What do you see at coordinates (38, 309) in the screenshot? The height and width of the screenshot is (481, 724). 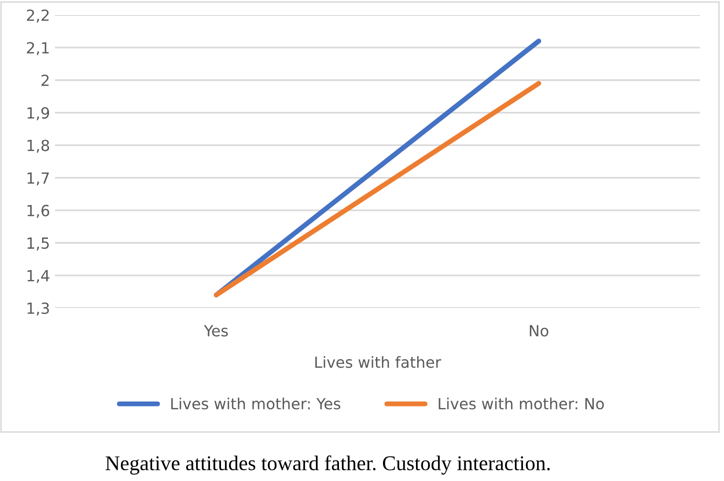 I see `y-tick-label: 1,3` at bounding box center [38, 309].